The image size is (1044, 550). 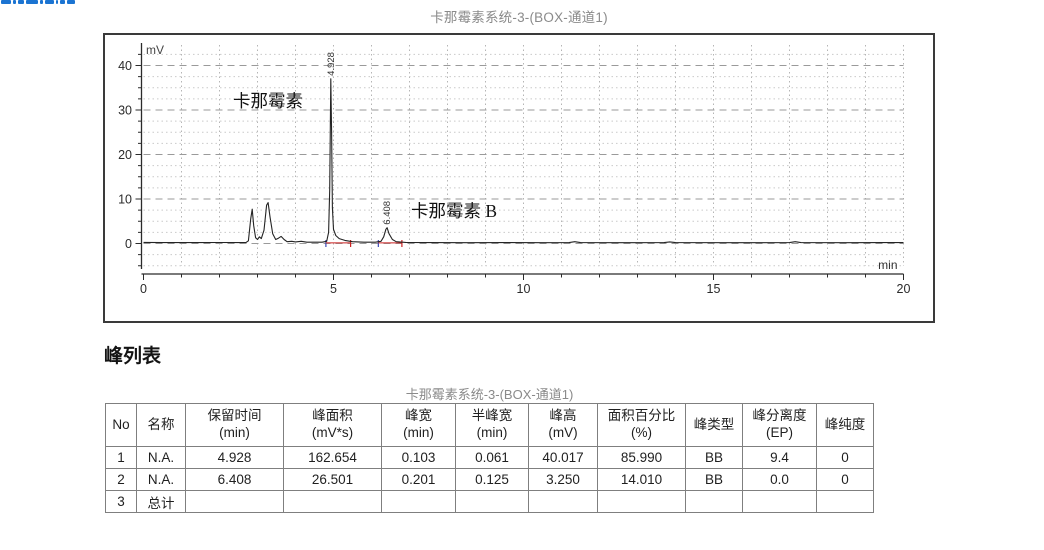 I want to click on table-cell: 0.061, so click(x=492, y=457).